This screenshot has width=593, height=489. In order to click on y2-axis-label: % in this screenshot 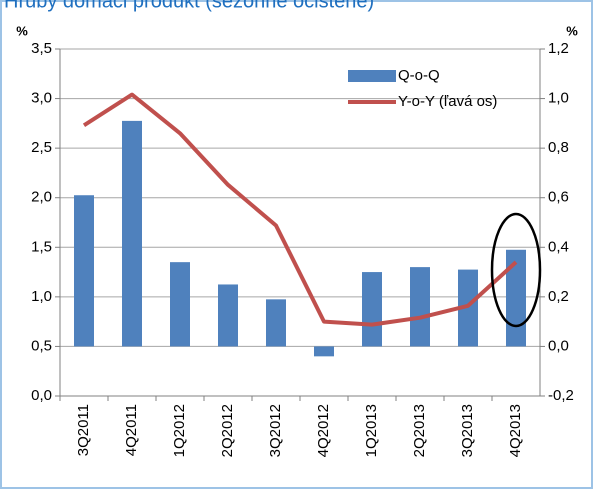, I will do `click(572, 30)`.